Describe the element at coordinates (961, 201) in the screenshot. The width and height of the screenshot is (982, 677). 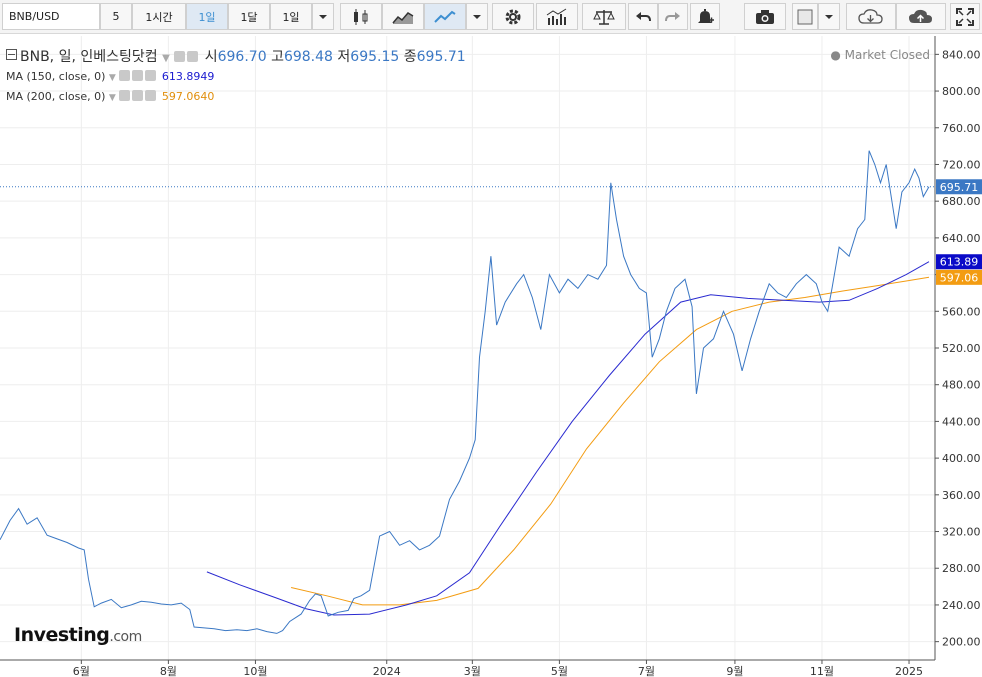
I see `y-tick-label: 680.00` at that location.